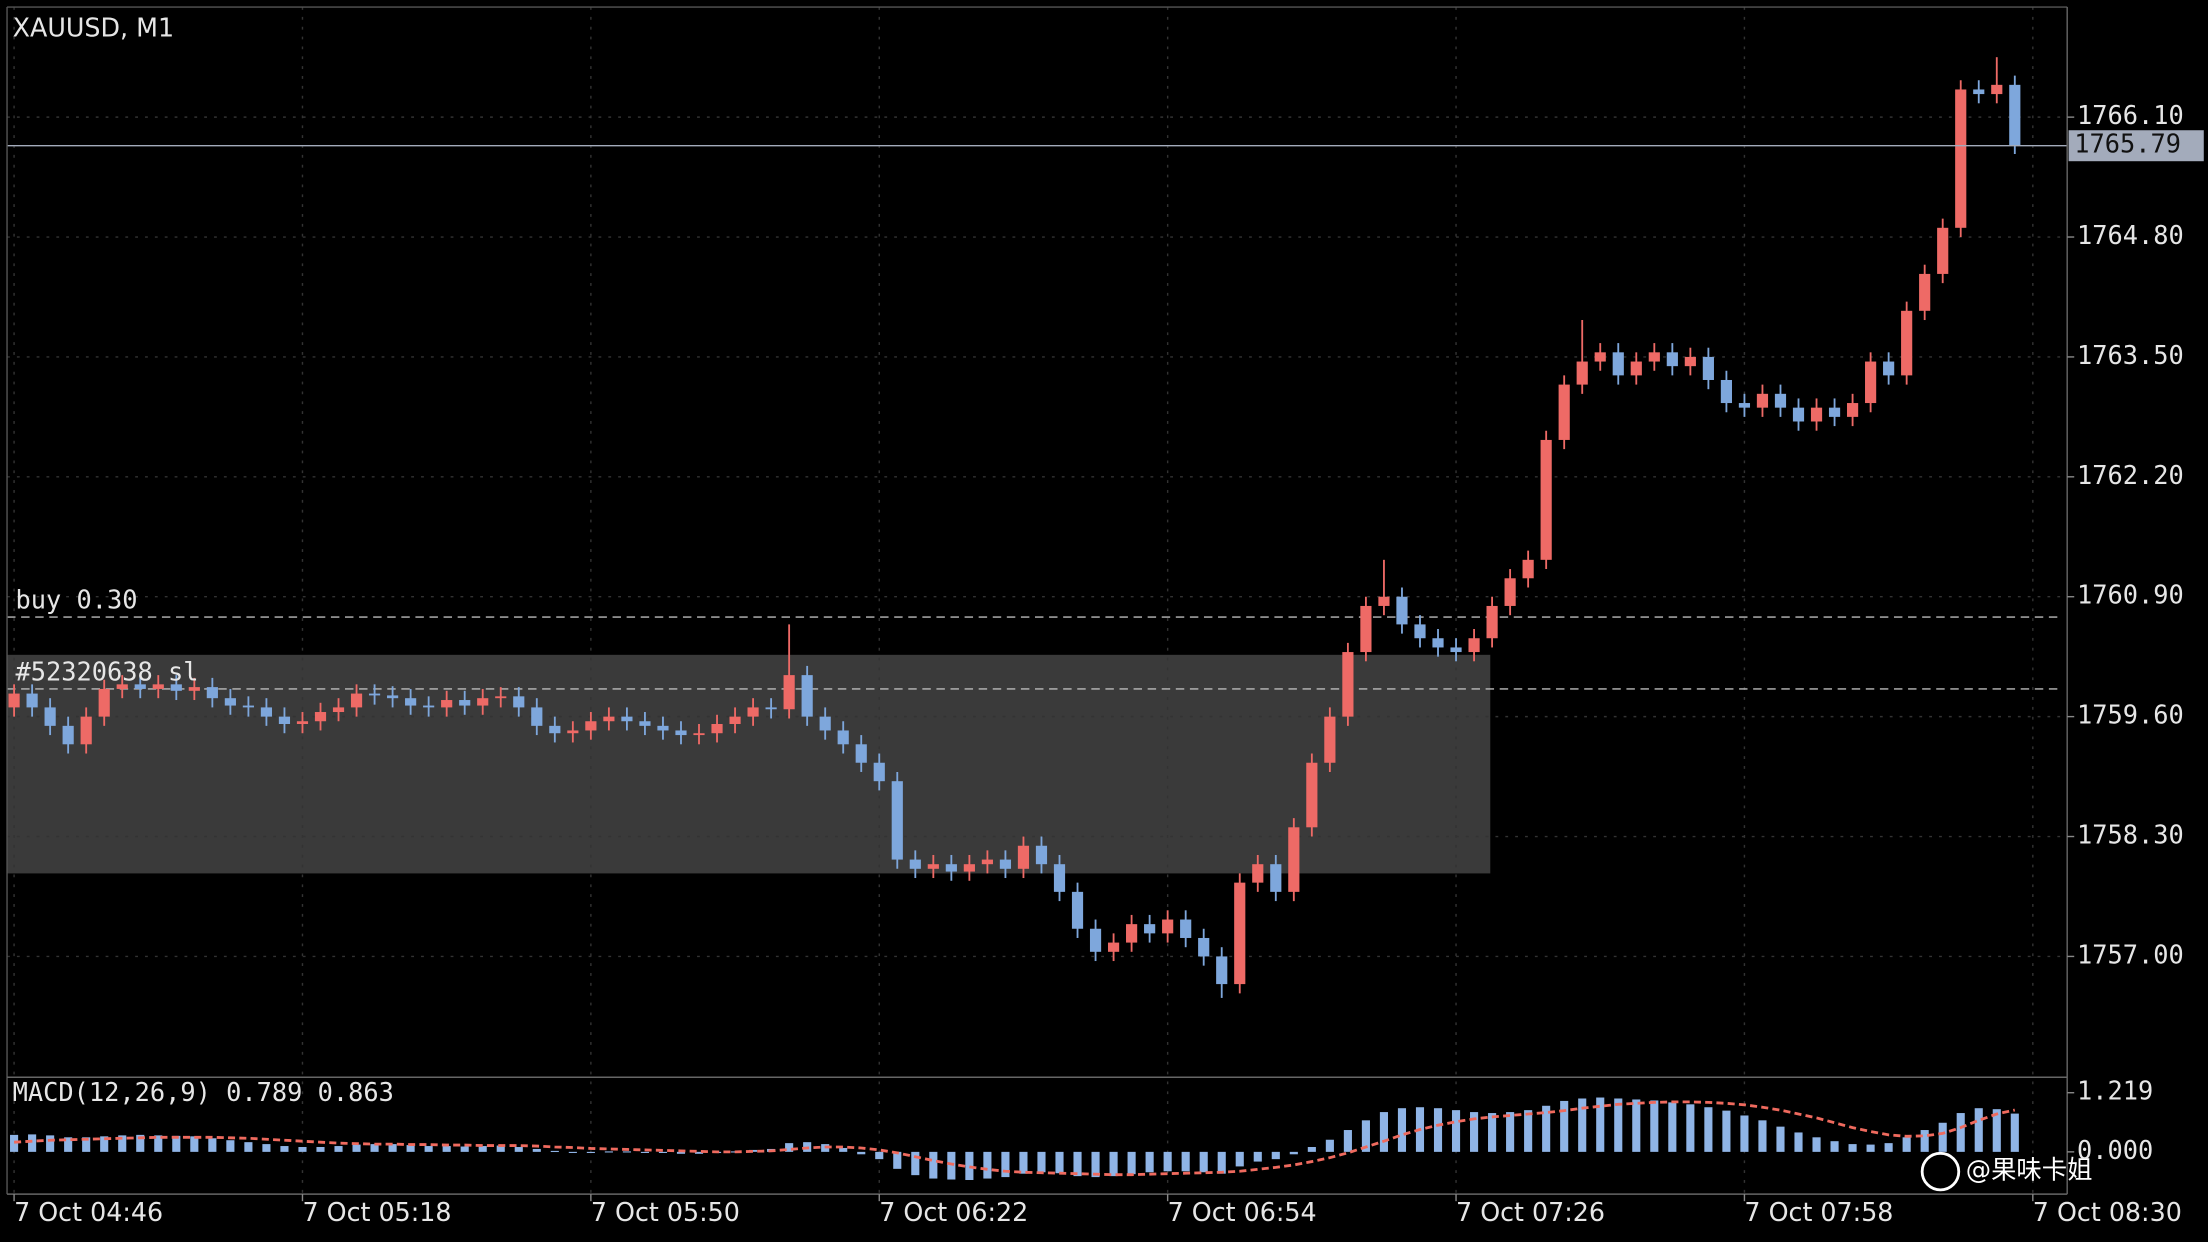  What do you see at coordinates (1015, 1138) in the screenshot?
I see `signal-line` at bounding box center [1015, 1138].